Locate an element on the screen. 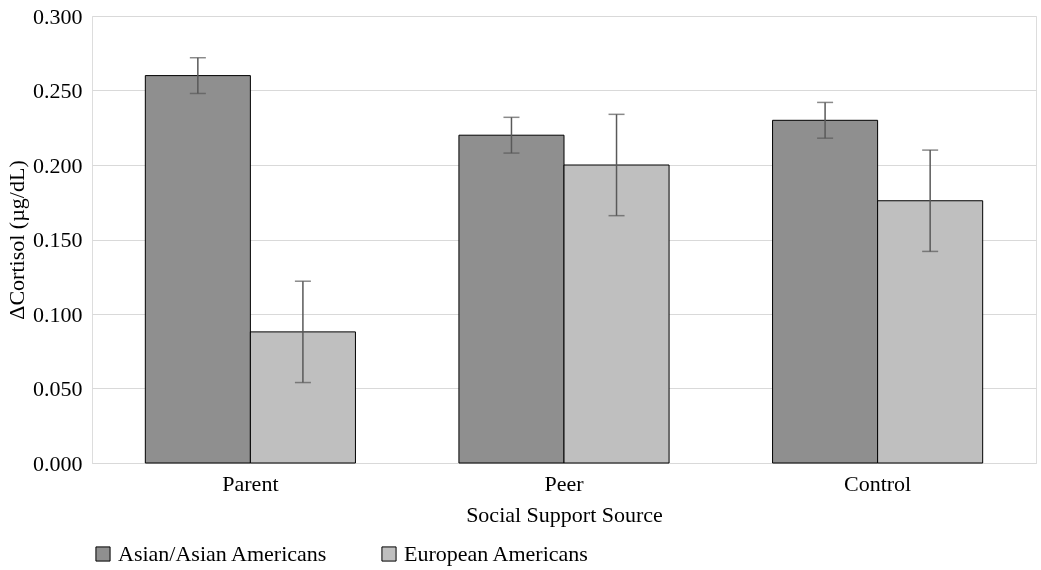 The width and height of the screenshot is (1041, 570). y-tick-label: 0.000 is located at coordinates (58, 463).